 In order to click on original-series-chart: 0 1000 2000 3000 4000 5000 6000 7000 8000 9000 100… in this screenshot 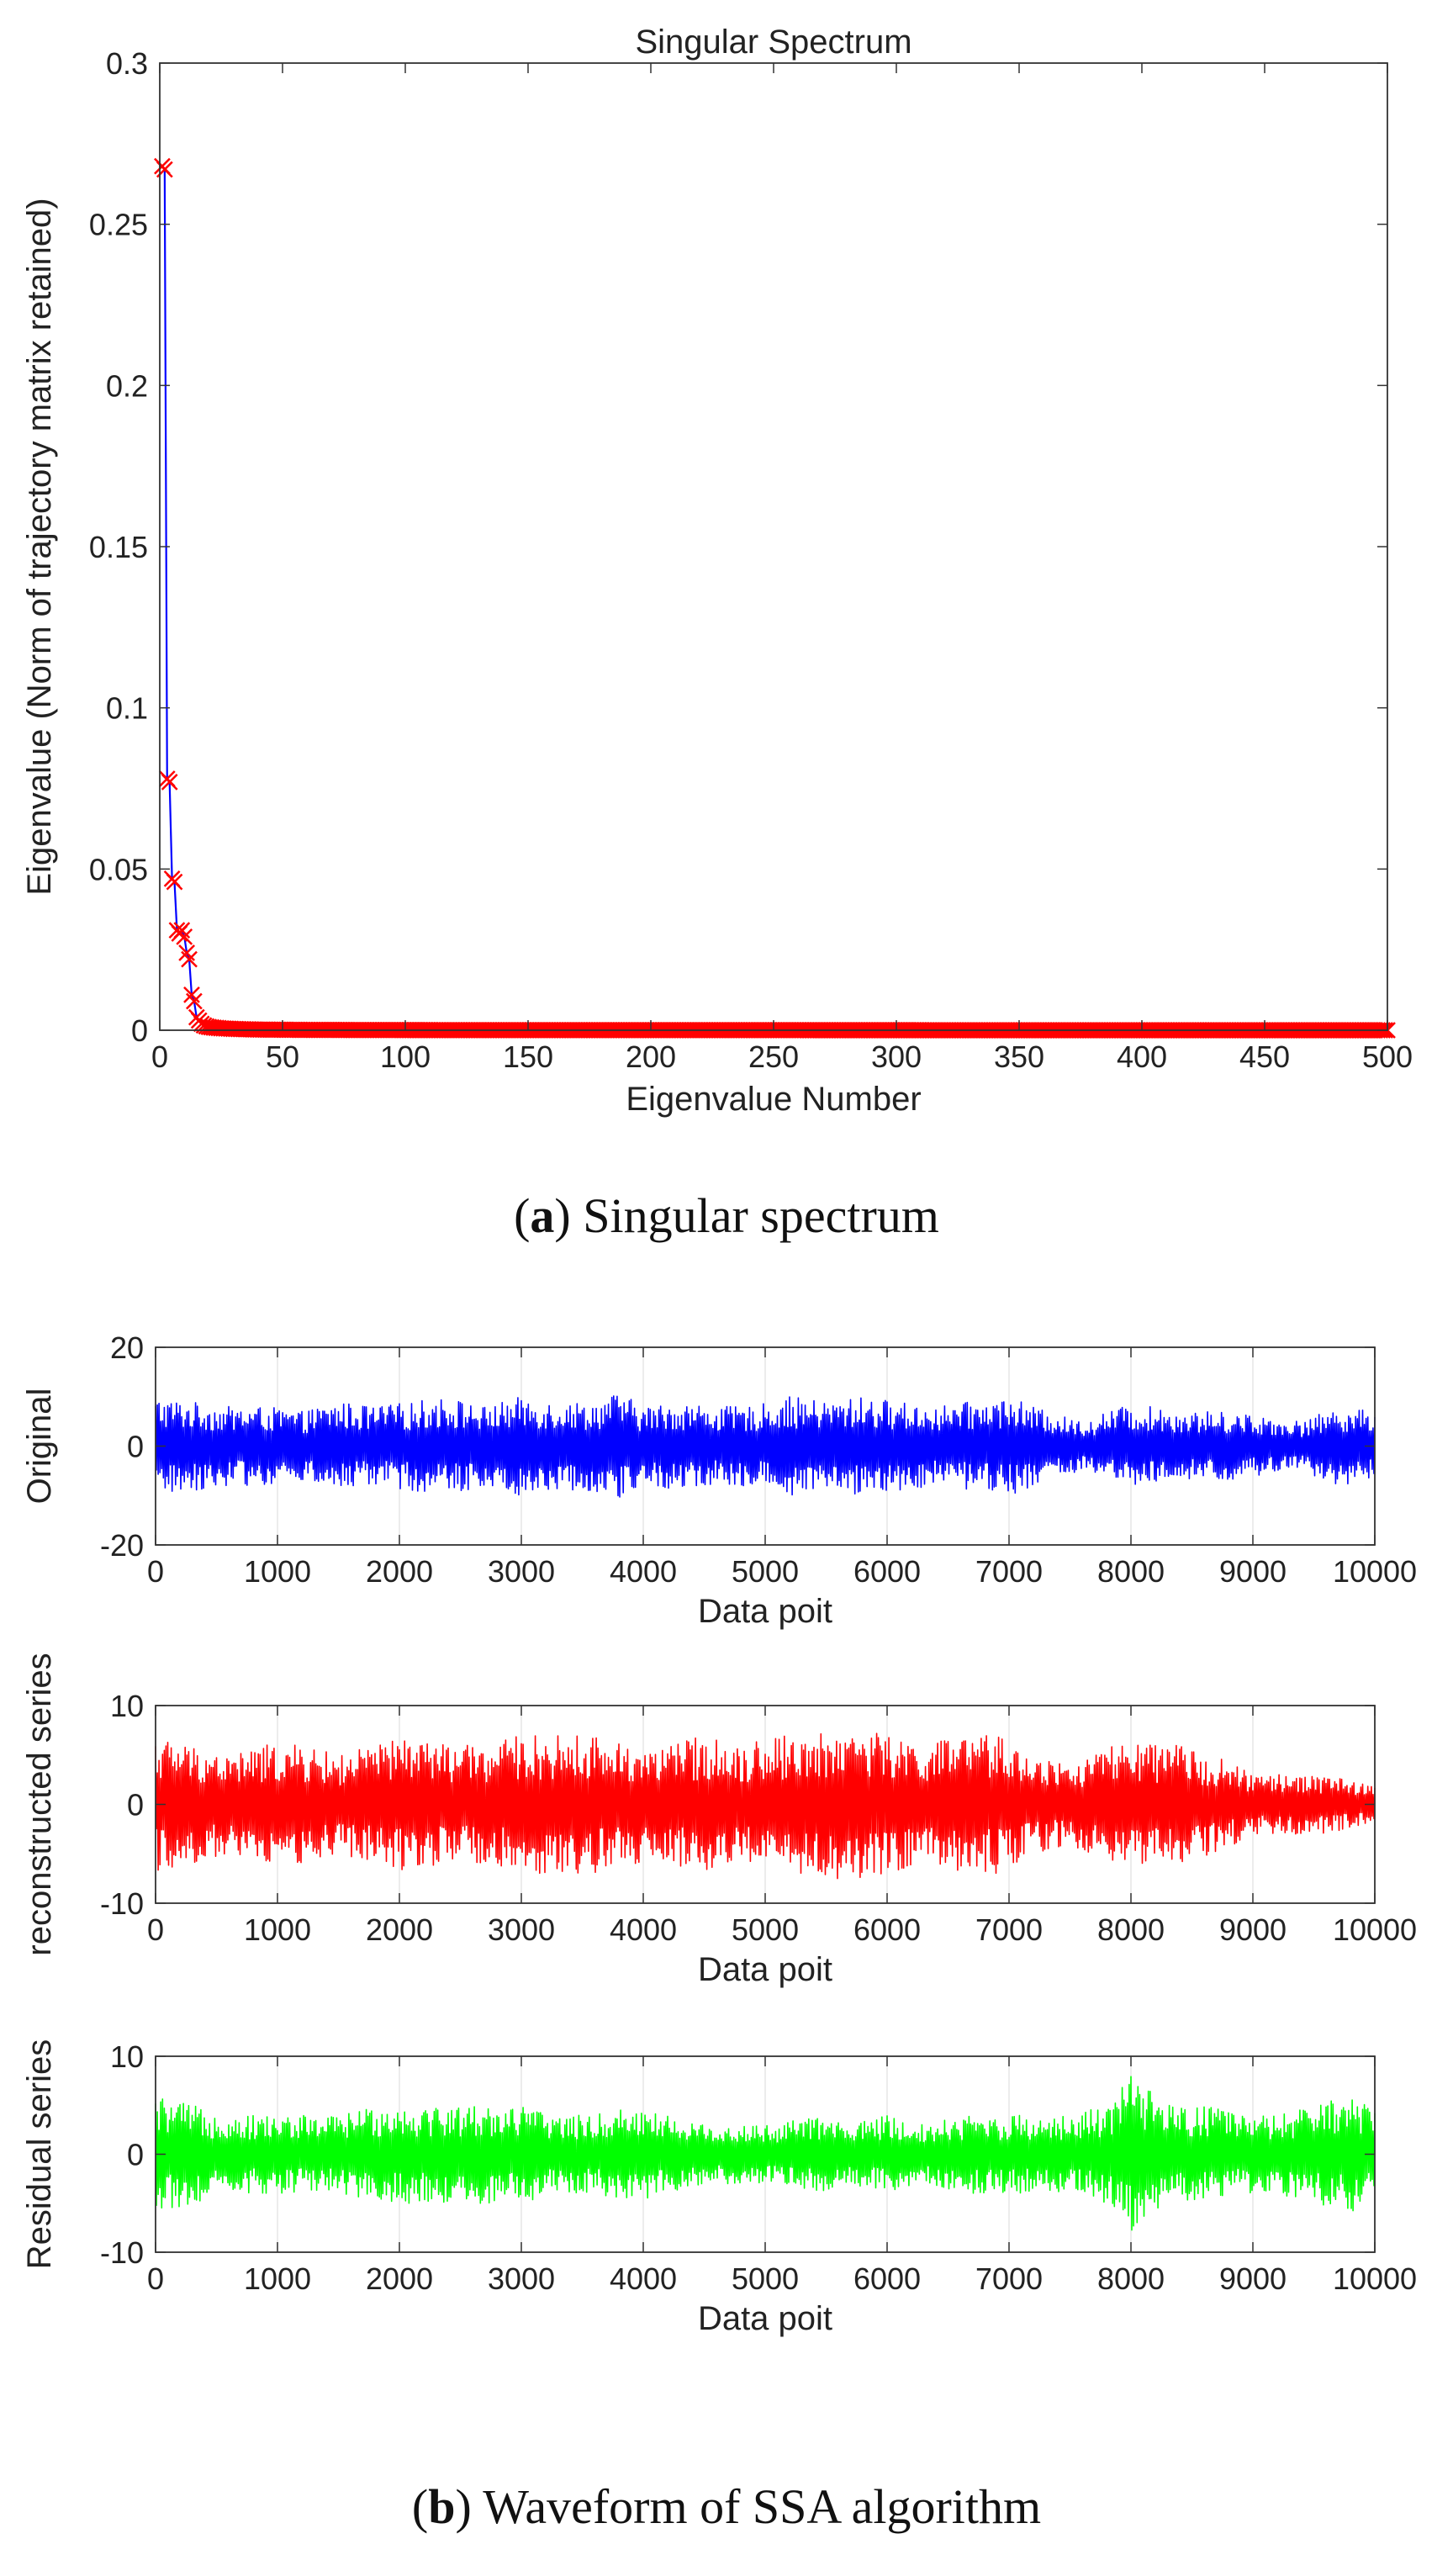, I will do `click(719, 1480)`.